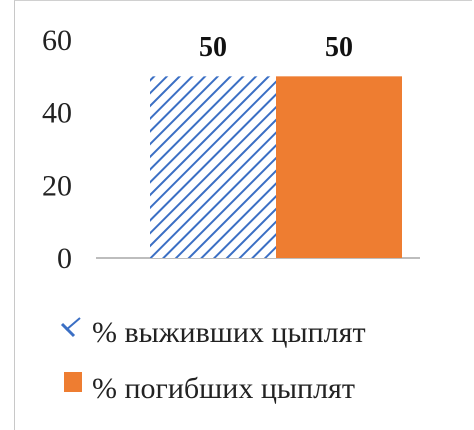 The height and width of the screenshot is (430, 474). I want to click on legend: % выживших цыплят % погибших цыплят, so click(213, 360).